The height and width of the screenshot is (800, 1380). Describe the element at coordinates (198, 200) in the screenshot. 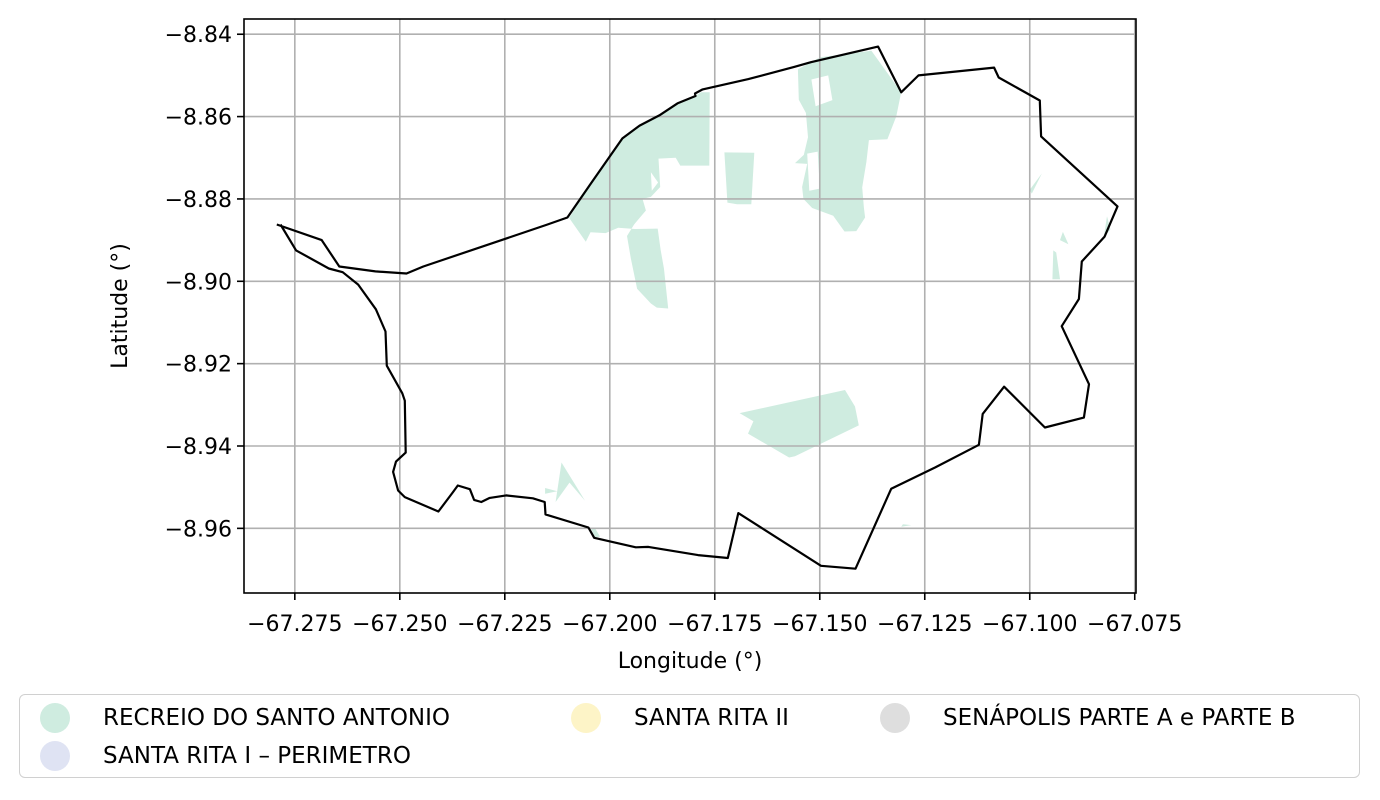

I see `y-tick-label: −8.88` at that location.